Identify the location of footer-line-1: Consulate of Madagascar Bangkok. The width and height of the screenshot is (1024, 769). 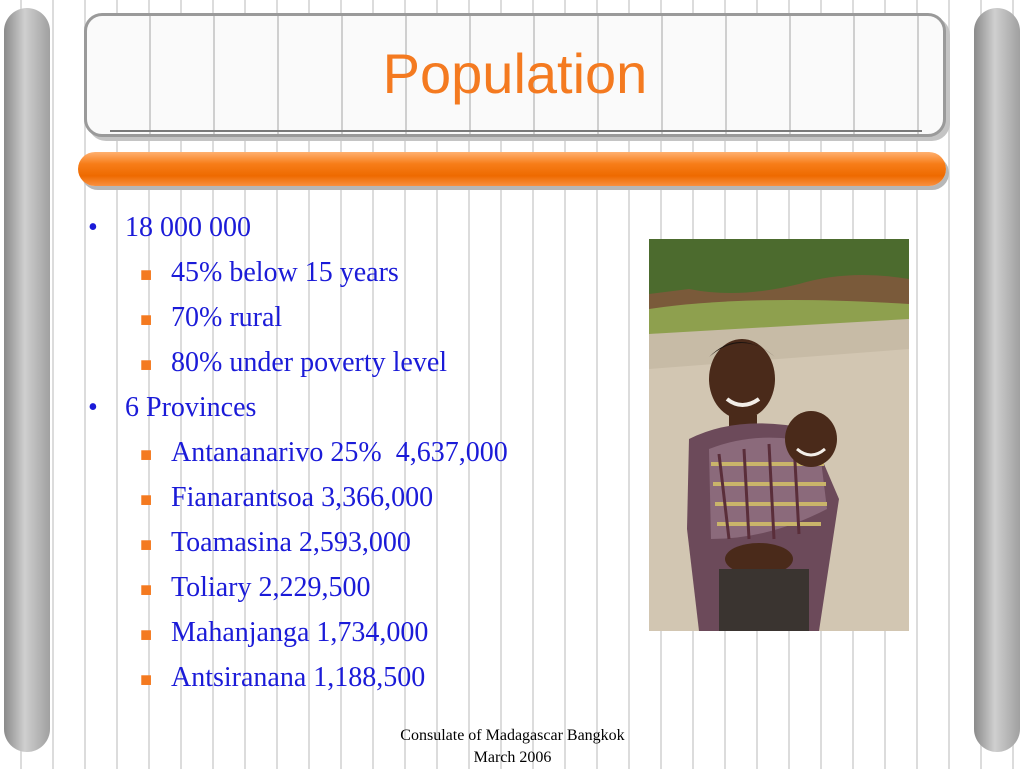
(512, 735).